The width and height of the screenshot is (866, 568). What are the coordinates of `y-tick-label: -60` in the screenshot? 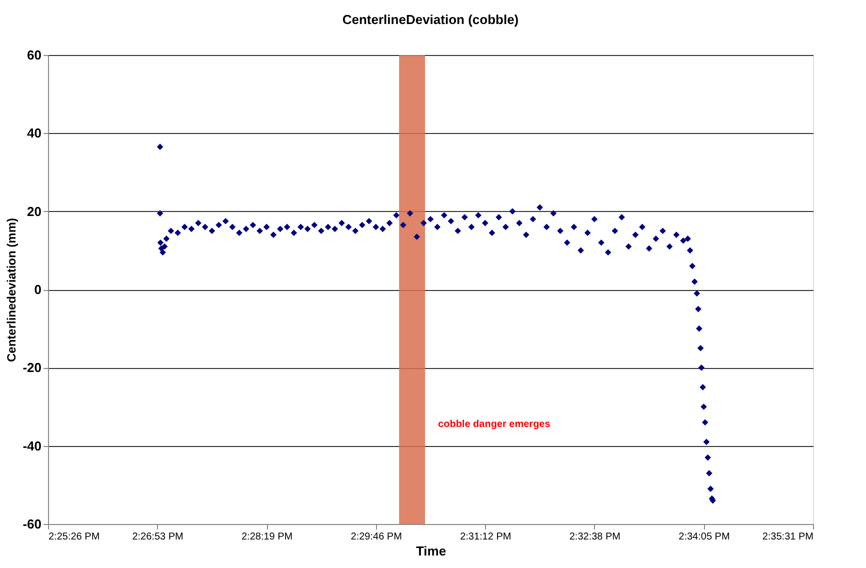 It's located at (32, 524).